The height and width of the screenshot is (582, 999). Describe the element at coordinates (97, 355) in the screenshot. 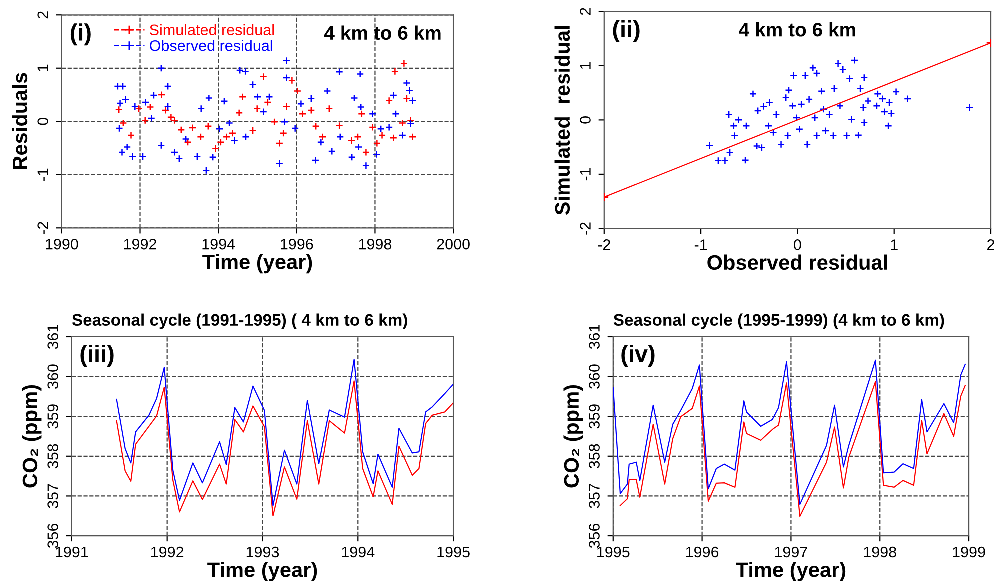

I see `annotation: (iii)` at that location.